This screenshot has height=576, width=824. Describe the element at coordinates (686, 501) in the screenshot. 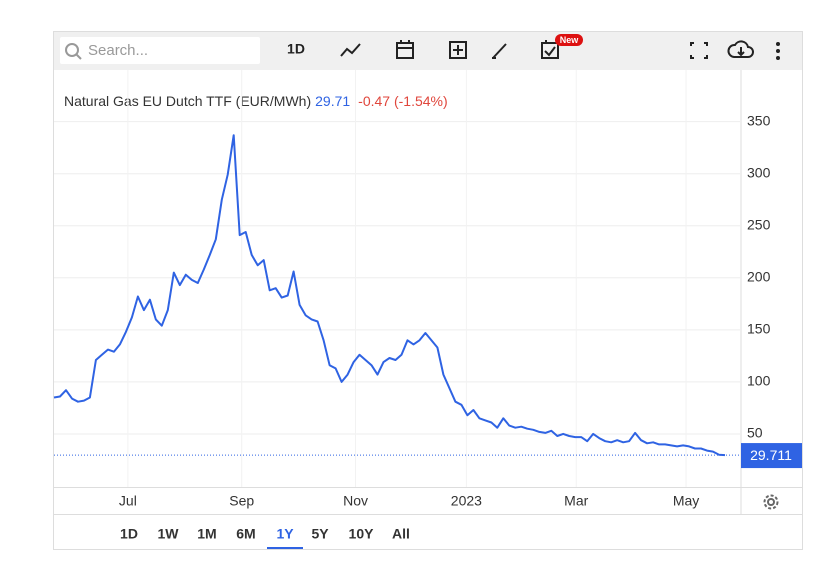

I see `x-tick-label: May` at that location.